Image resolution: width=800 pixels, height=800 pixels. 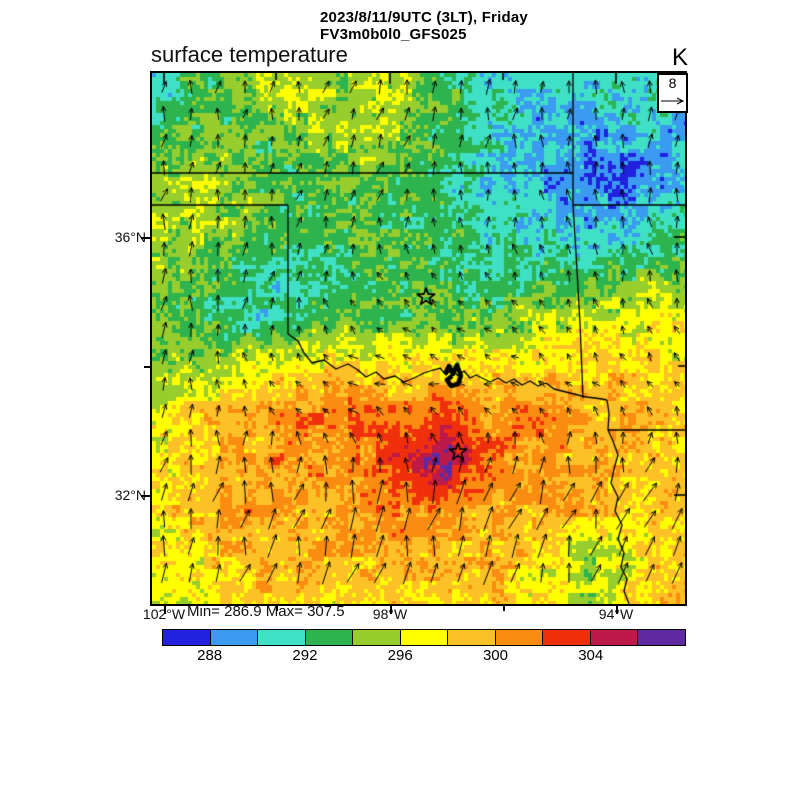 What do you see at coordinates (591, 655) in the screenshot?
I see `colorbar-tick-label: 304` at bounding box center [591, 655].